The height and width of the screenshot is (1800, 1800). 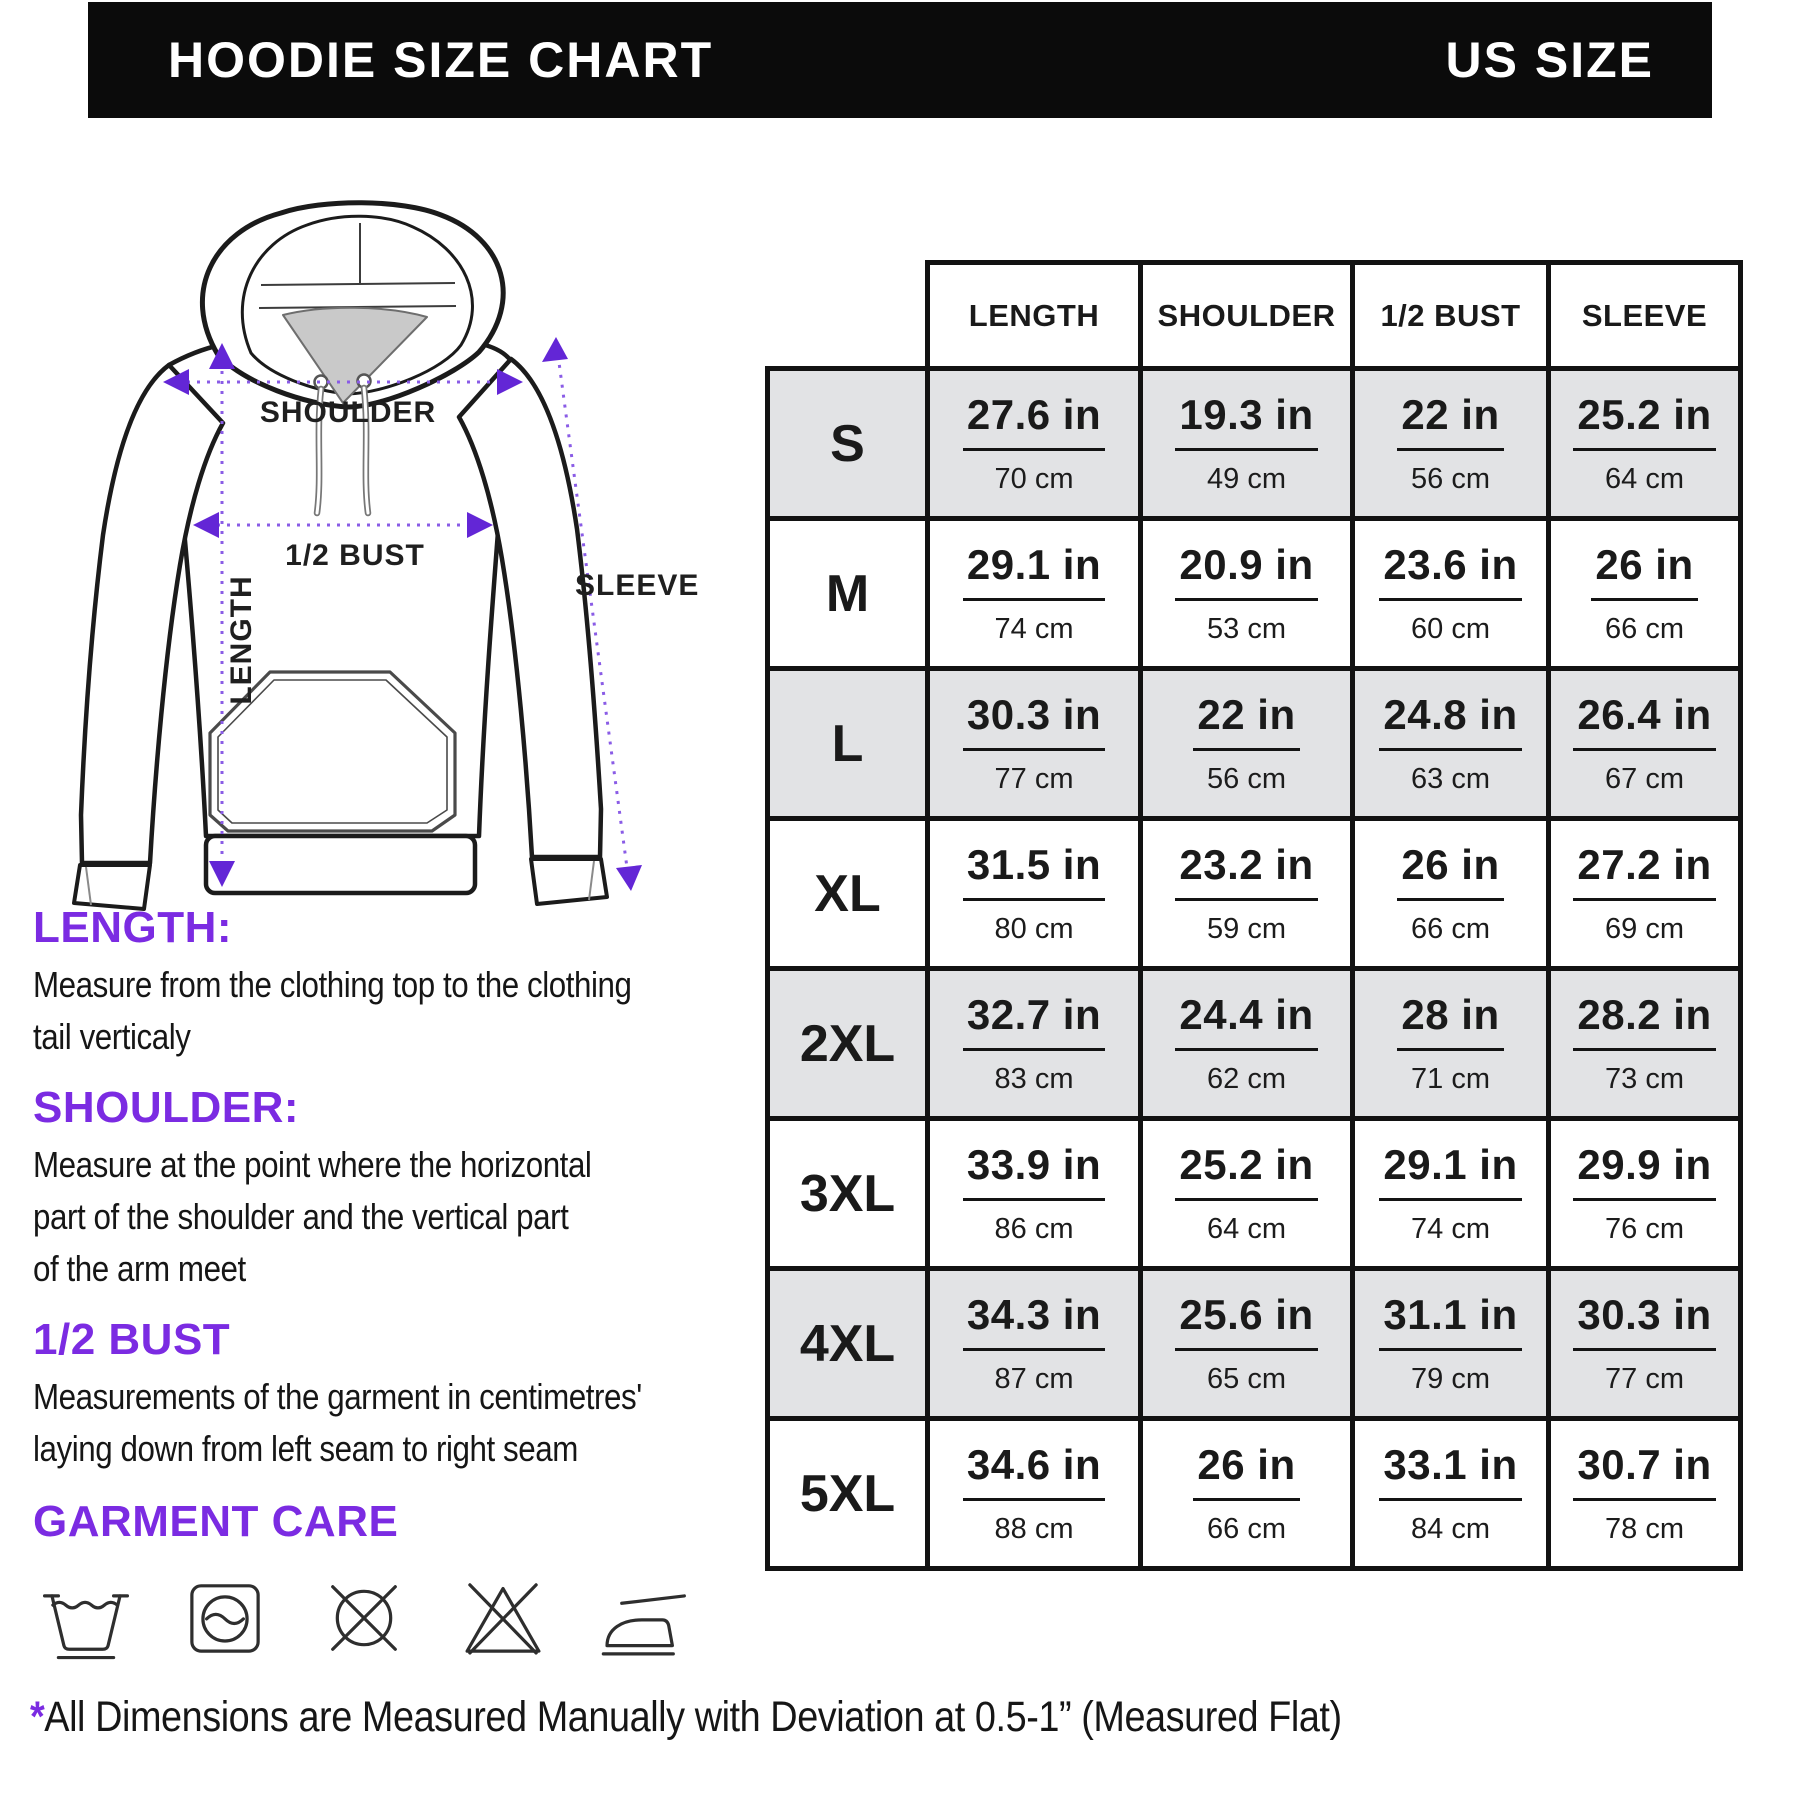 I want to click on cm-value: 60 cm, so click(x=1450, y=629).